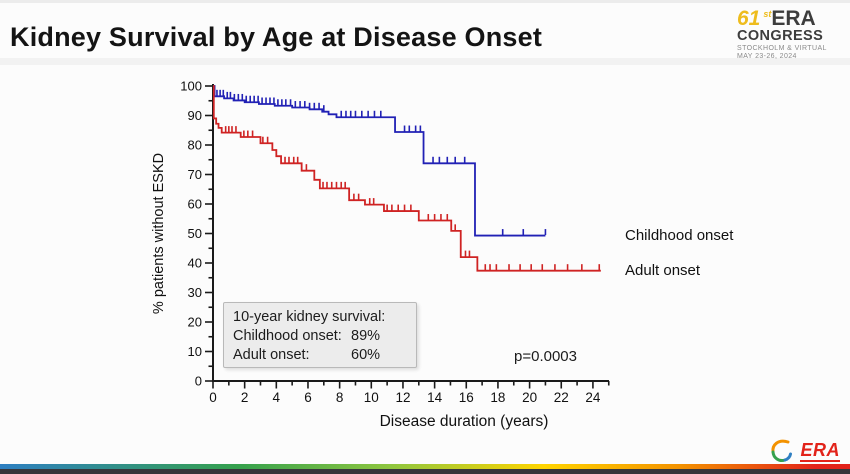 The width and height of the screenshot is (850, 474). Describe the element at coordinates (466, 397) in the screenshot. I see `x-tick-label: 16` at that location.